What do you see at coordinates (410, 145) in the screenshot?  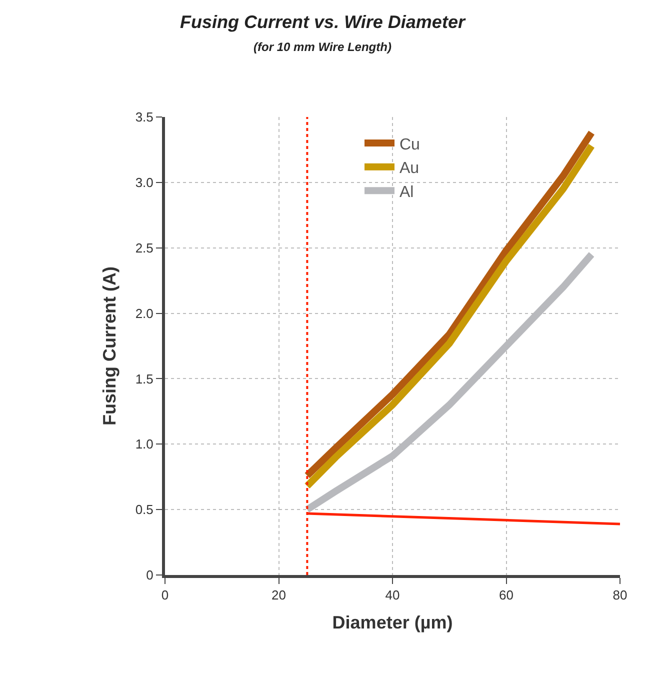 I see `legend-label: Cu` at bounding box center [410, 145].